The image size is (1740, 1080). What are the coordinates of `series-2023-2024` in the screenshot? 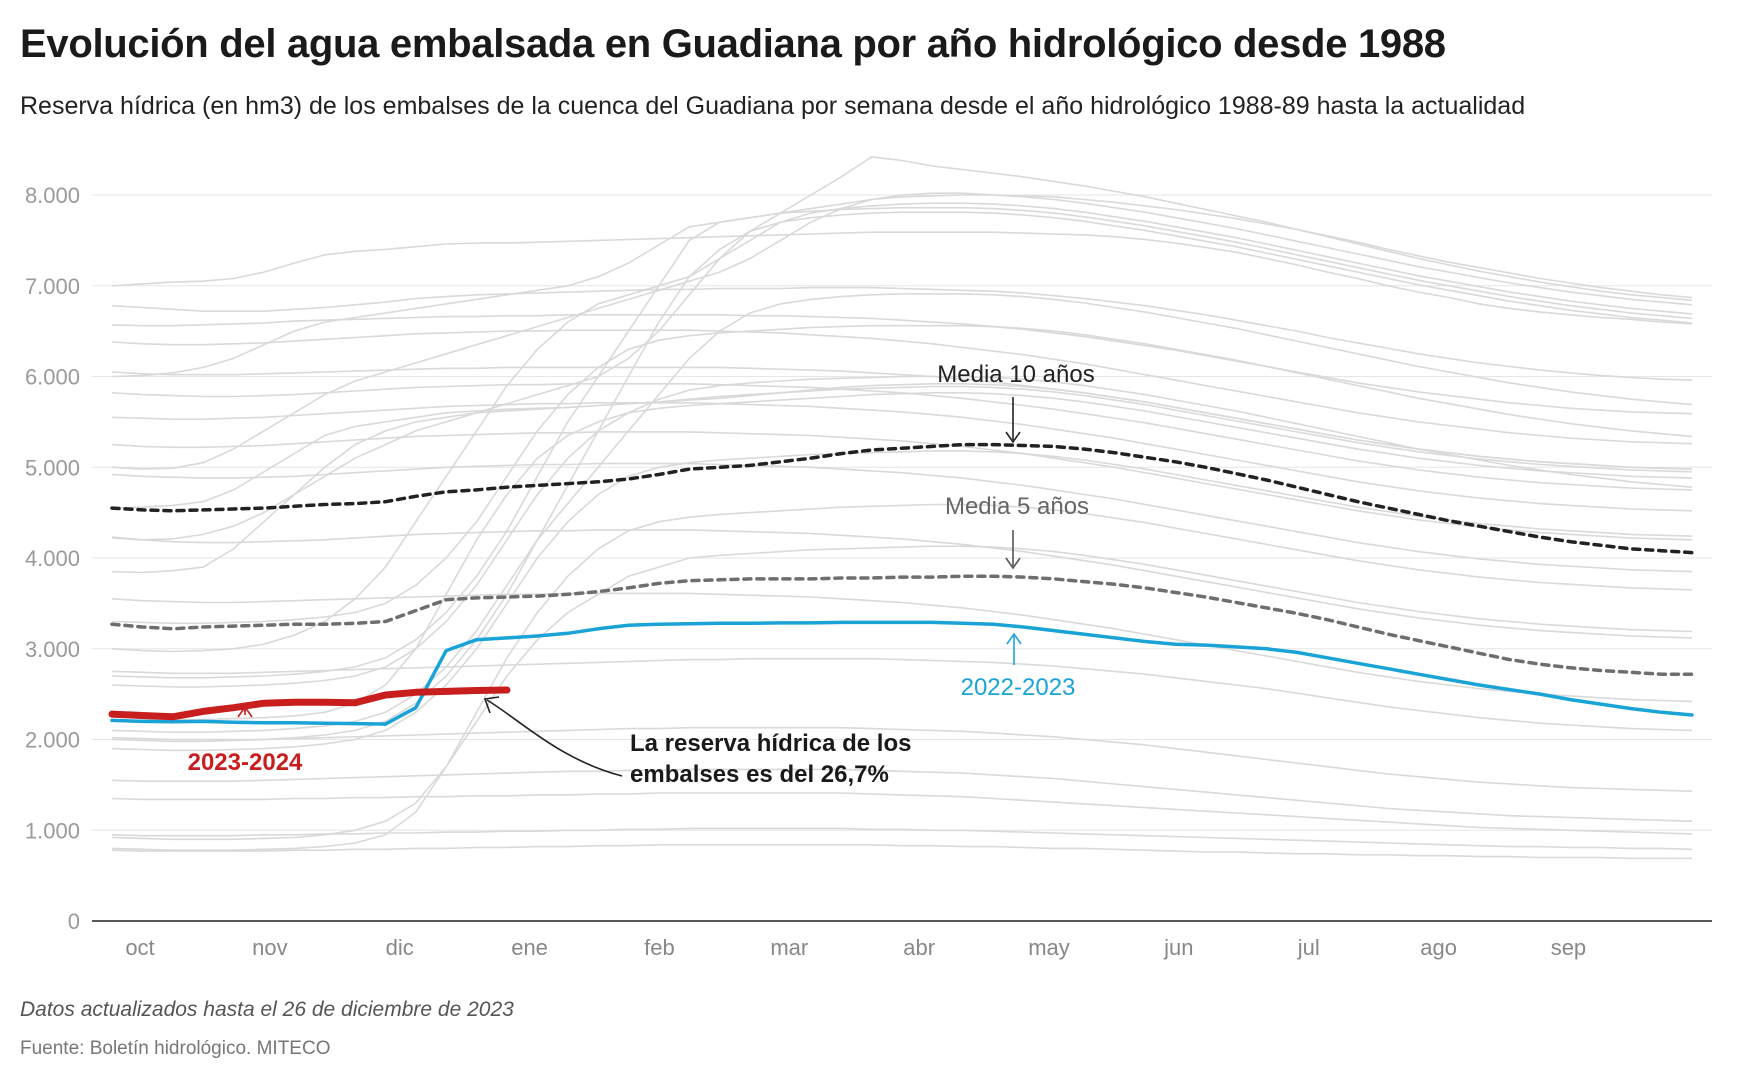 It's located at (309, 703).